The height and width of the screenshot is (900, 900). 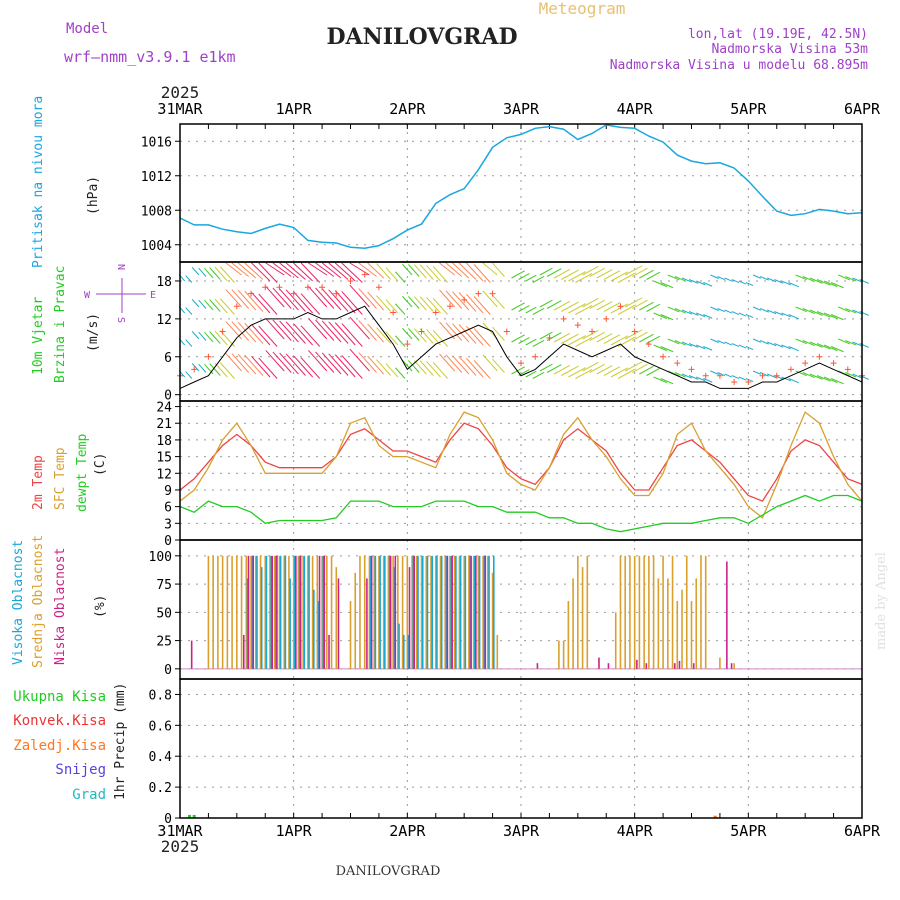 I want to click on sfc-temp-line, so click(x=521, y=465).